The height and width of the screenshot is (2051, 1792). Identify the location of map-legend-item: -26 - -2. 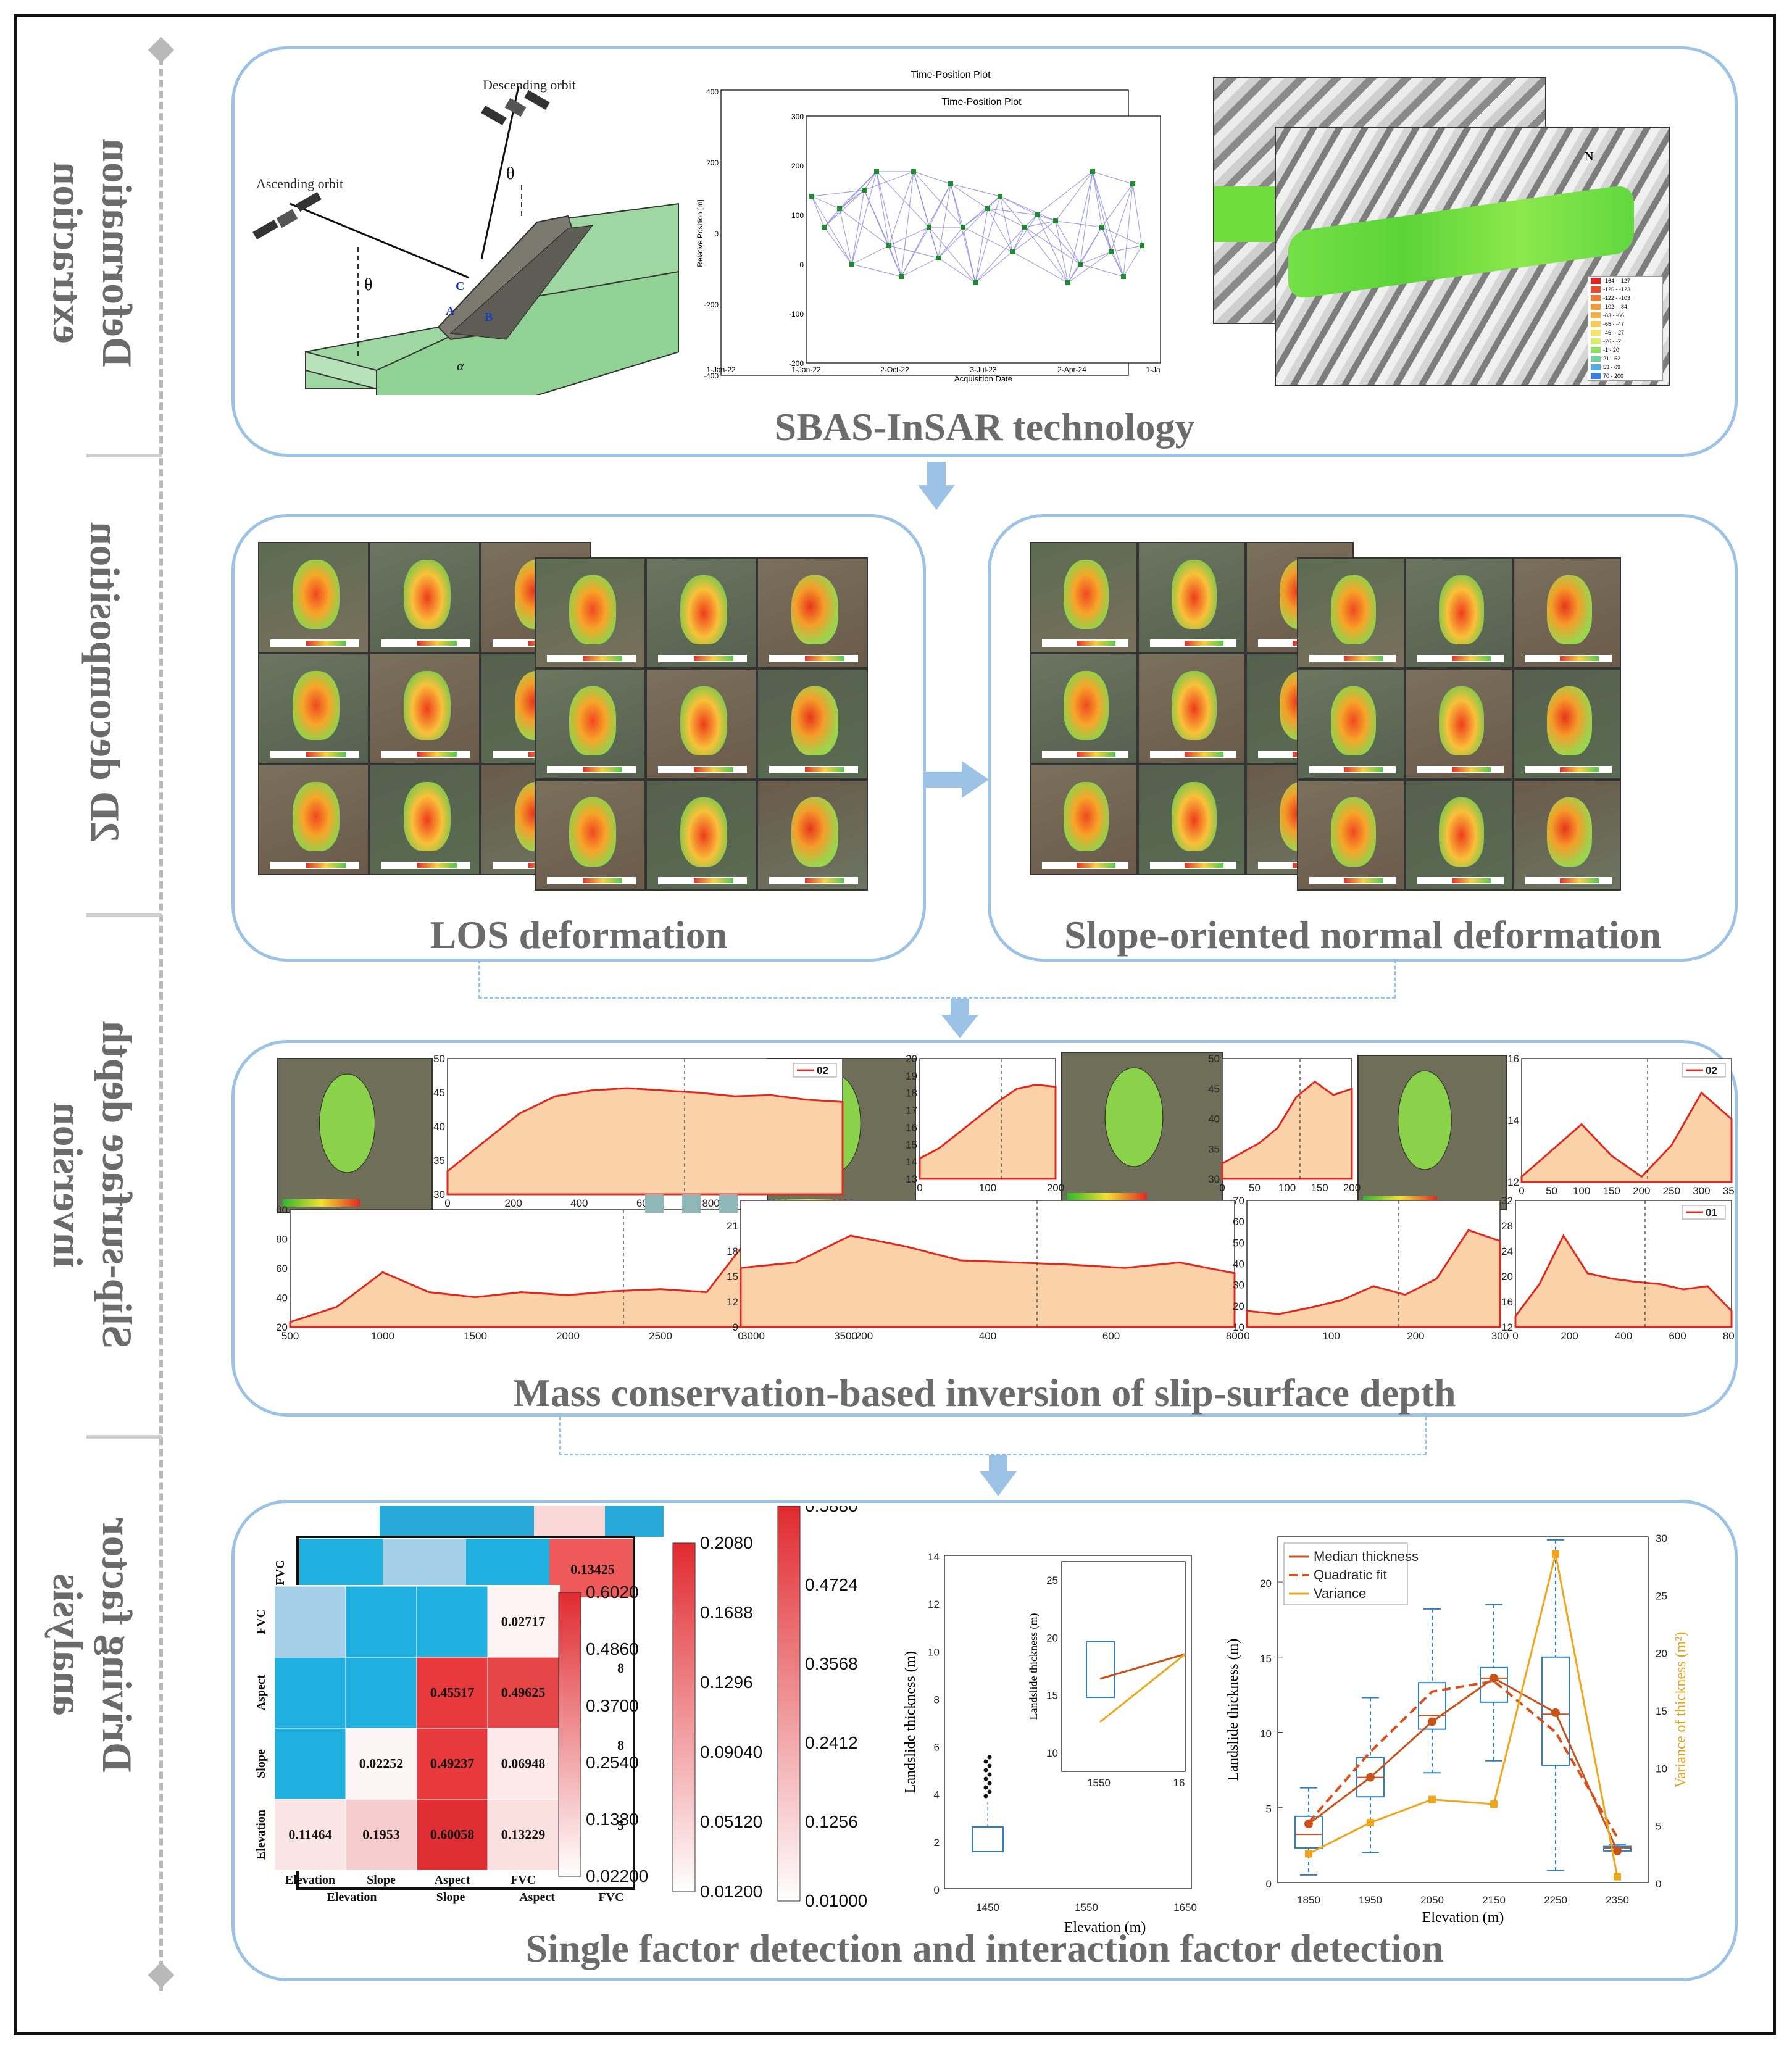
(1625, 342).